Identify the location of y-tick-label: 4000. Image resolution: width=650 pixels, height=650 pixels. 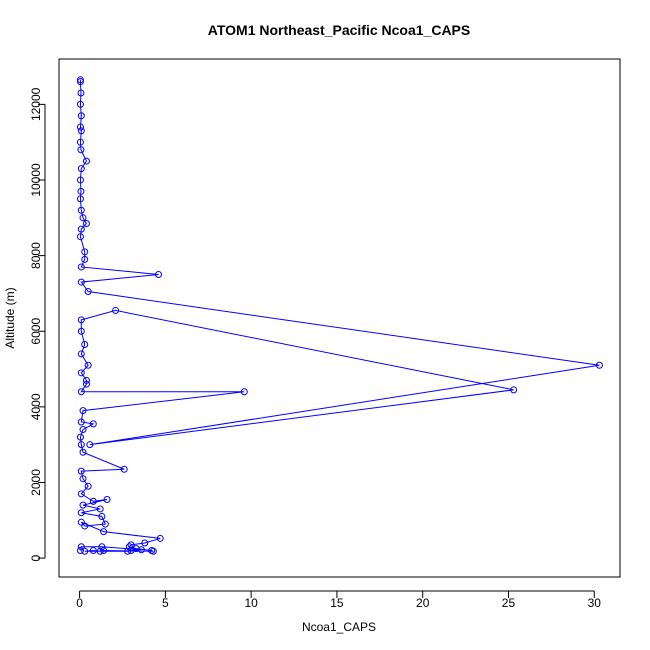
(36, 406).